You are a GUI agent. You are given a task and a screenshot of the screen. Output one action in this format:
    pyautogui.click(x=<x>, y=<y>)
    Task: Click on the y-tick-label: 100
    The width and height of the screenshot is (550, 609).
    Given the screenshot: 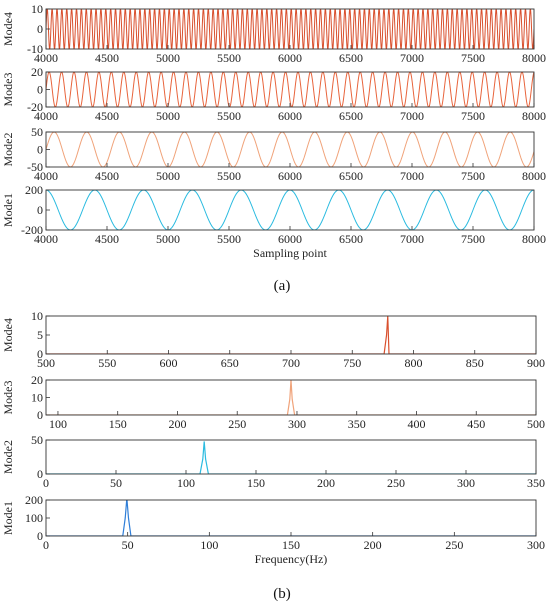 What is the action you would take?
    pyautogui.click(x=34, y=518)
    